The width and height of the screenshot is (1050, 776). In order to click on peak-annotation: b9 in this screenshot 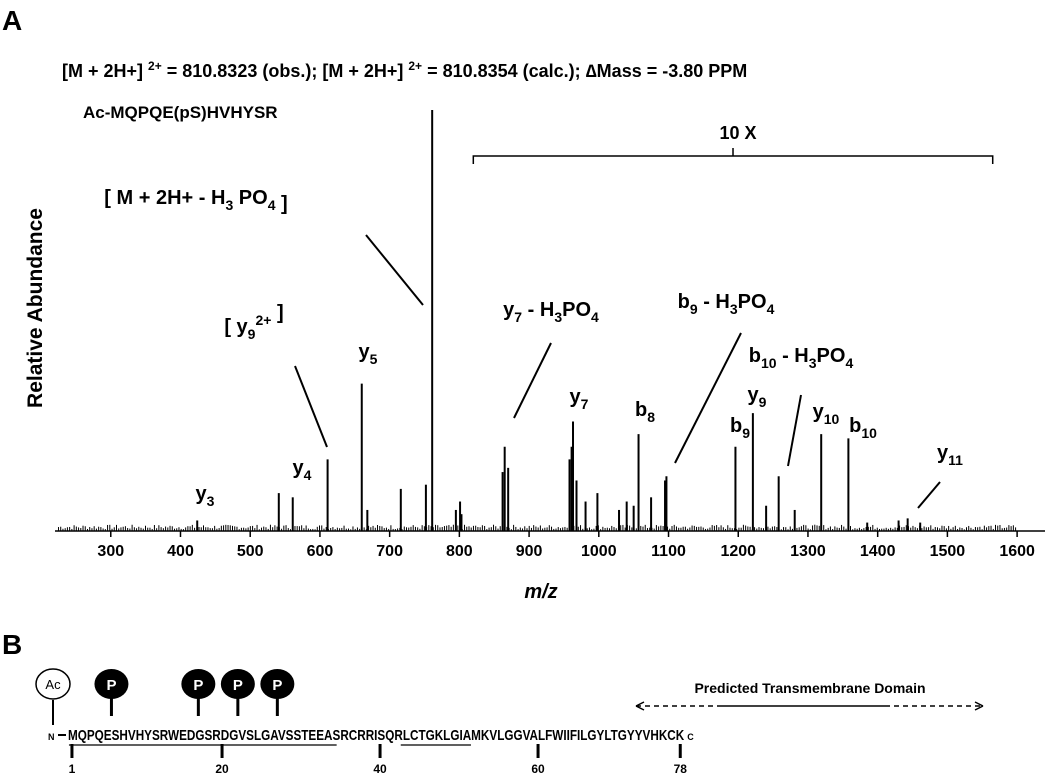, I will do `click(740, 428)`.